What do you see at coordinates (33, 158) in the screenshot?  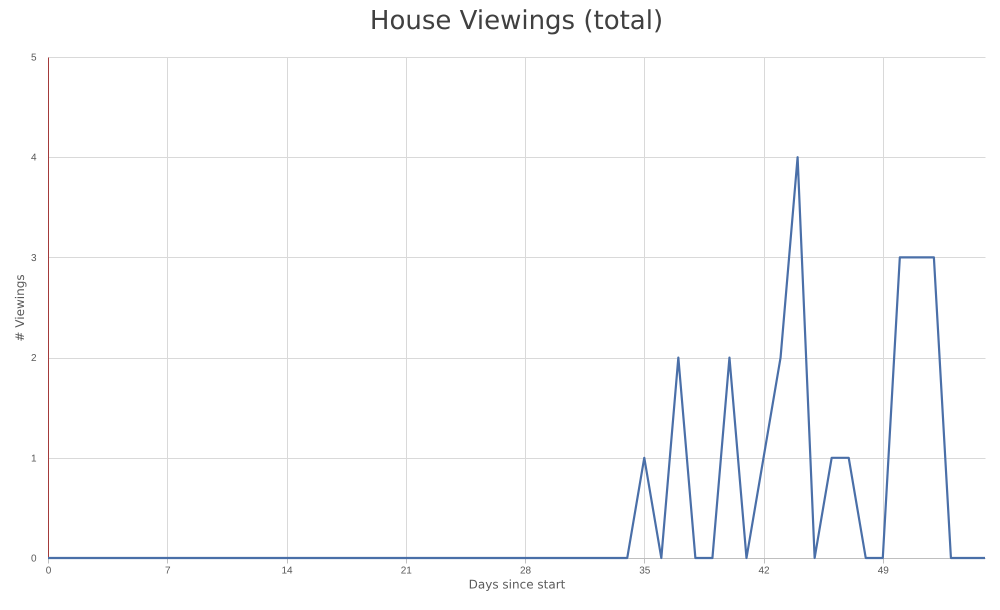 I see `y-tick-label: 4` at bounding box center [33, 158].